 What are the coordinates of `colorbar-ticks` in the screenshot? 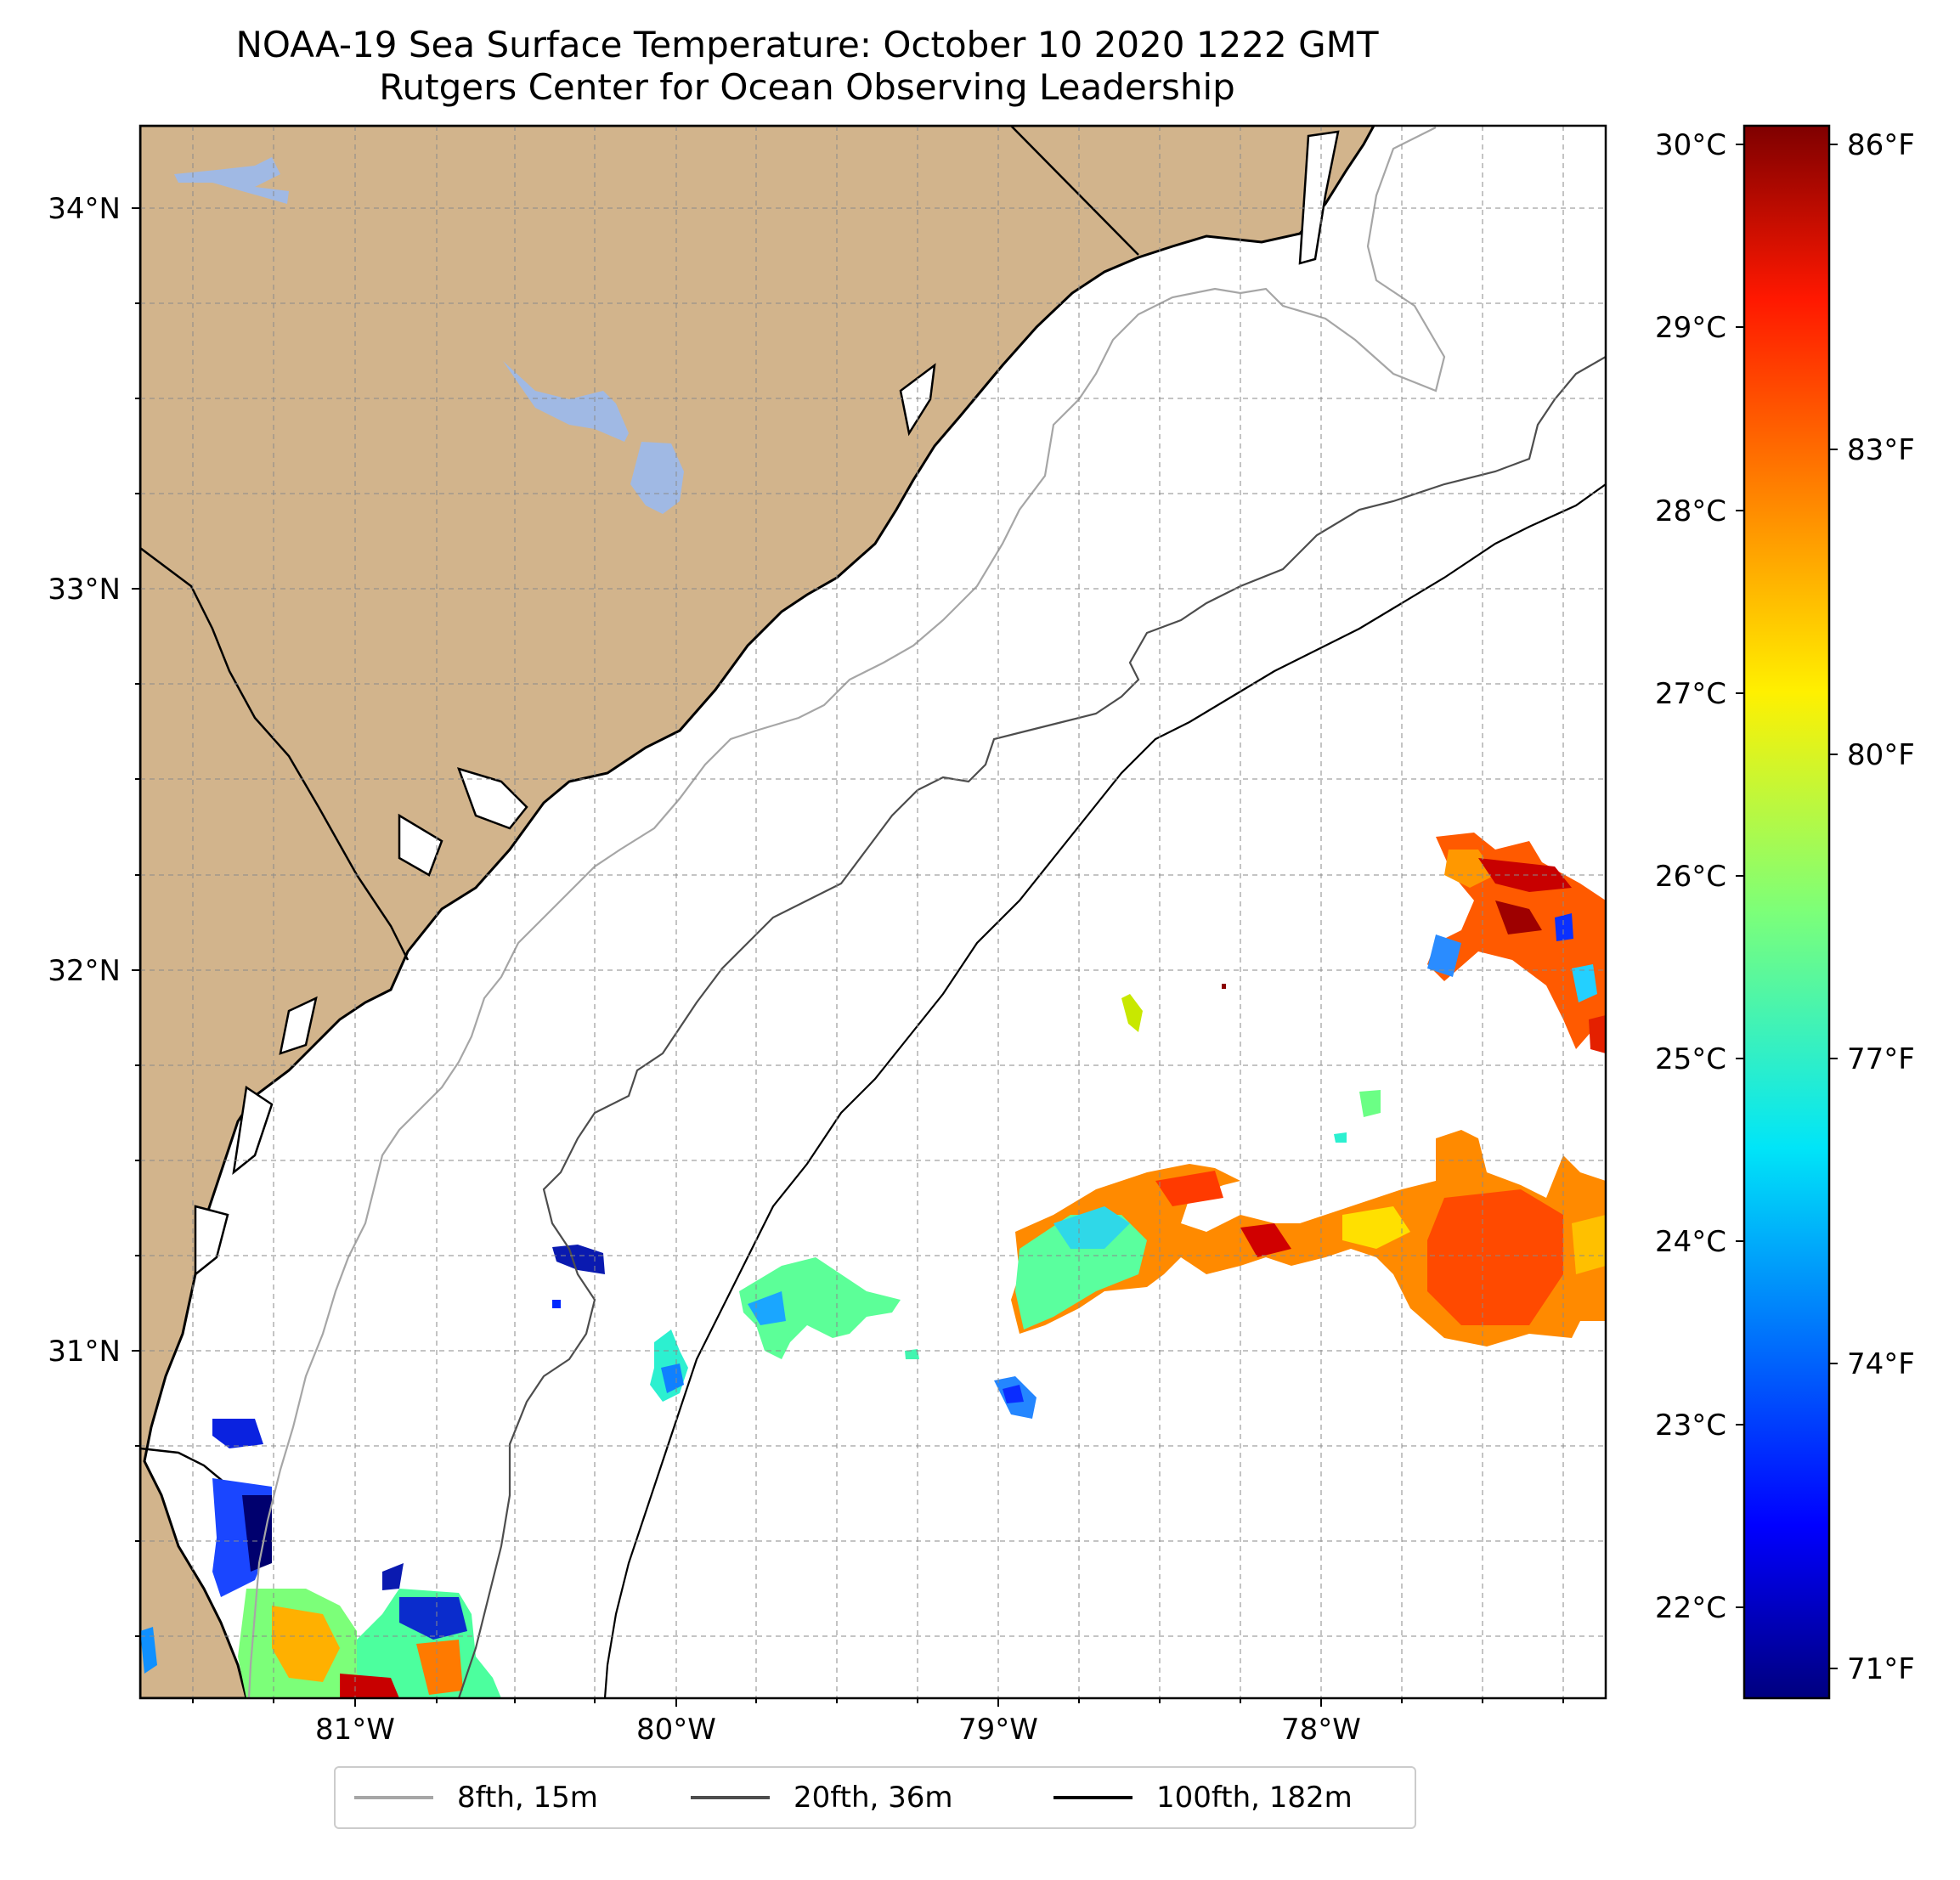 It's located at (1787, 907).